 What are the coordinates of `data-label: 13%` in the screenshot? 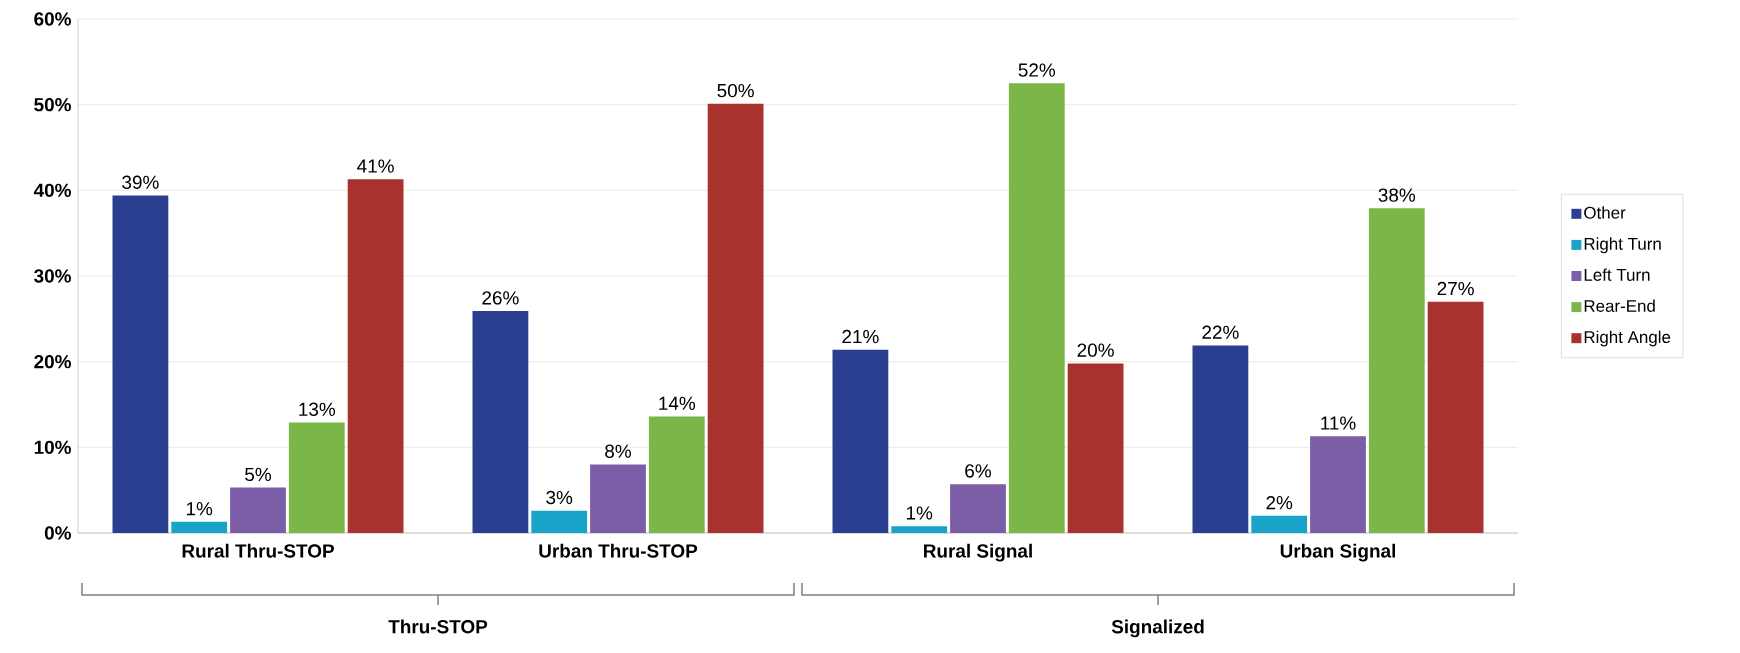 It's located at (317, 409).